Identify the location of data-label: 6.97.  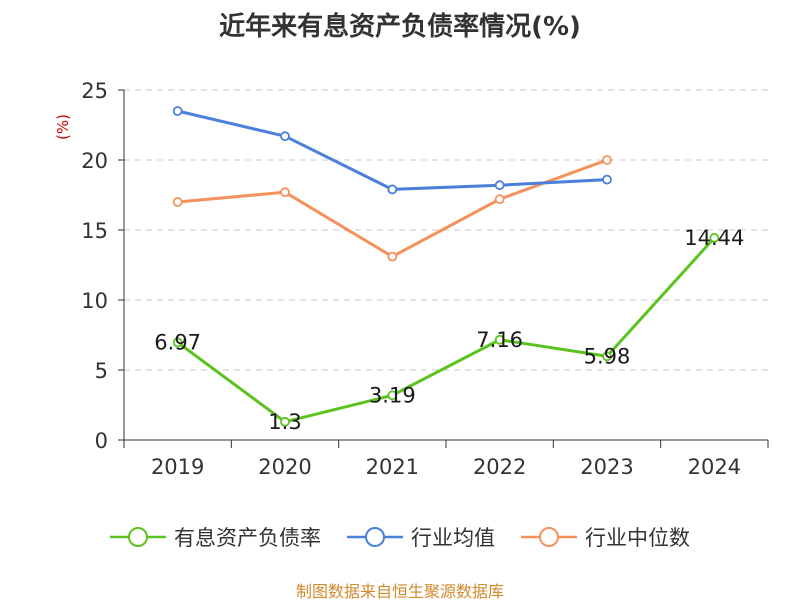
(177, 342).